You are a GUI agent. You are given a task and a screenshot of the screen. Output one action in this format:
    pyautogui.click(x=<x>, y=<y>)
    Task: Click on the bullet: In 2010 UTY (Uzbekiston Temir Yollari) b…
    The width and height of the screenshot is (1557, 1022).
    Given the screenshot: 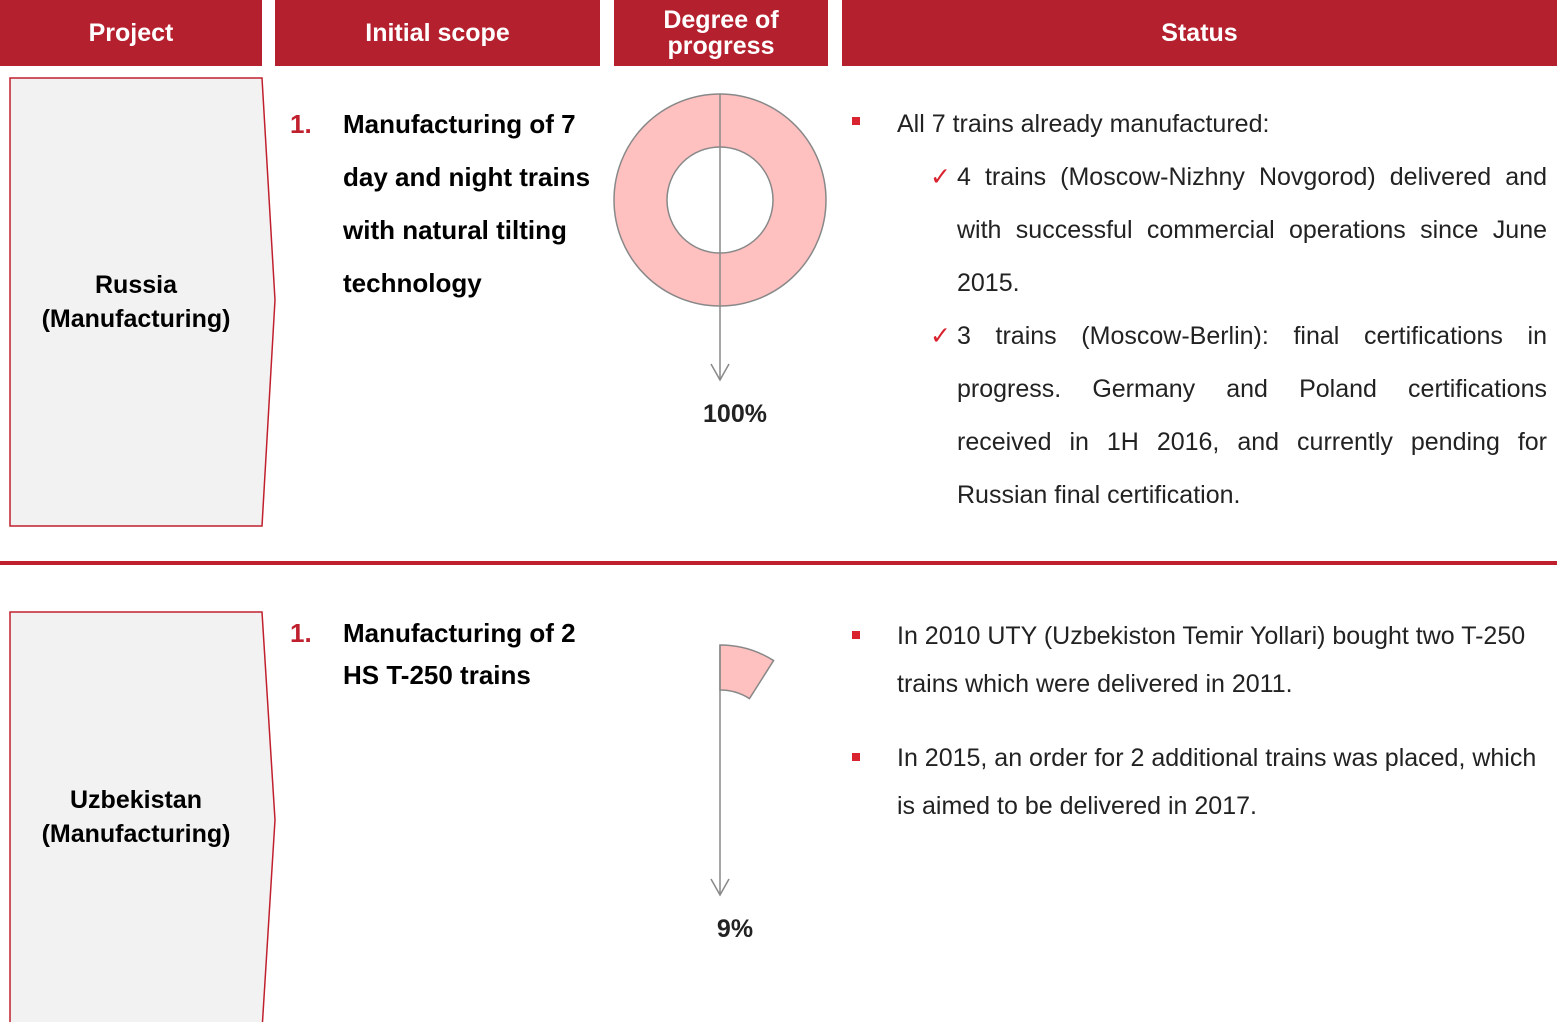 What is the action you would take?
    pyautogui.click(x=1202, y=660)
    